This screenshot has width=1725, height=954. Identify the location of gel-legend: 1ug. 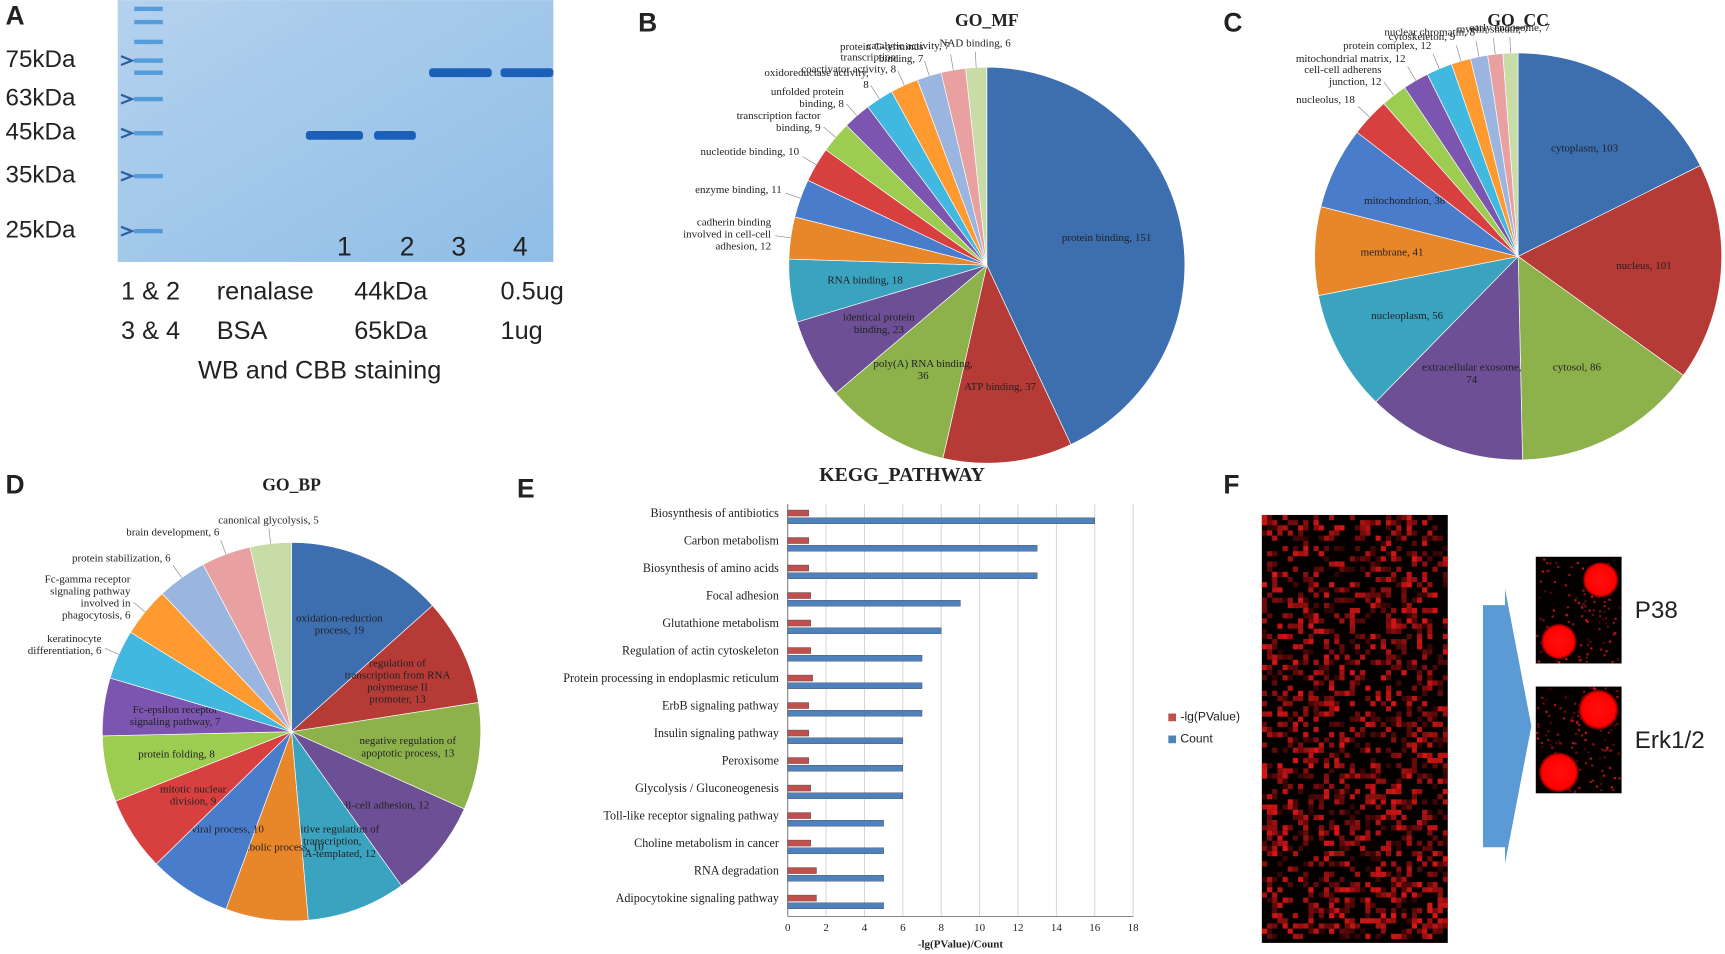
(522, 331).